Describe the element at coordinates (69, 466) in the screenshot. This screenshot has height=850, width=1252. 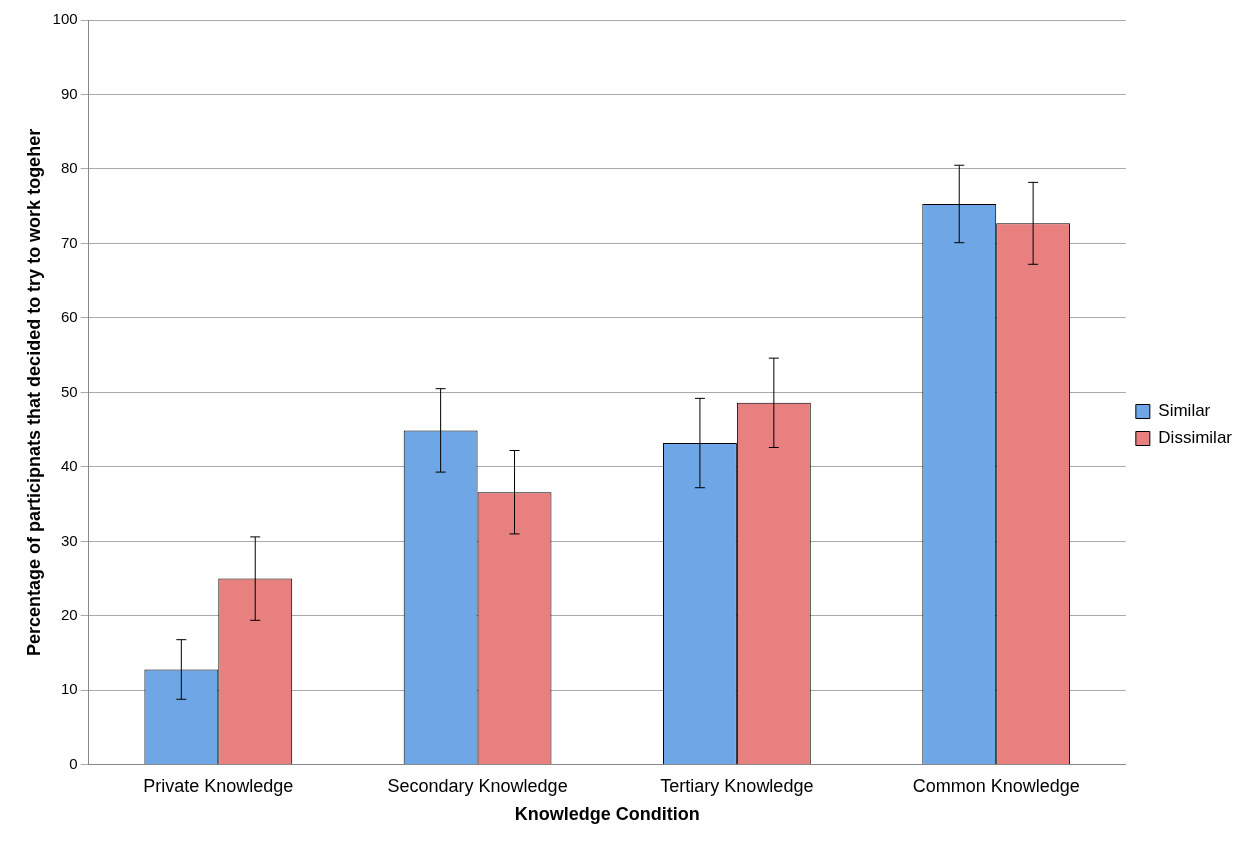
I see `y-tick-label: 40` at that location.